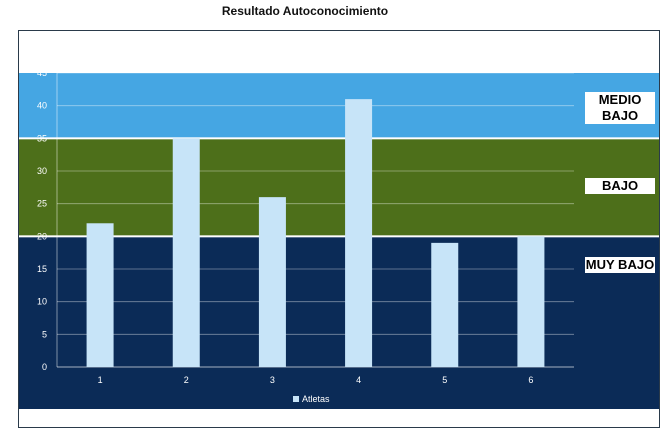 This screenshot has width=672, height=443. I want to click on band-label-bajo: BAJO, so click(620, 186).